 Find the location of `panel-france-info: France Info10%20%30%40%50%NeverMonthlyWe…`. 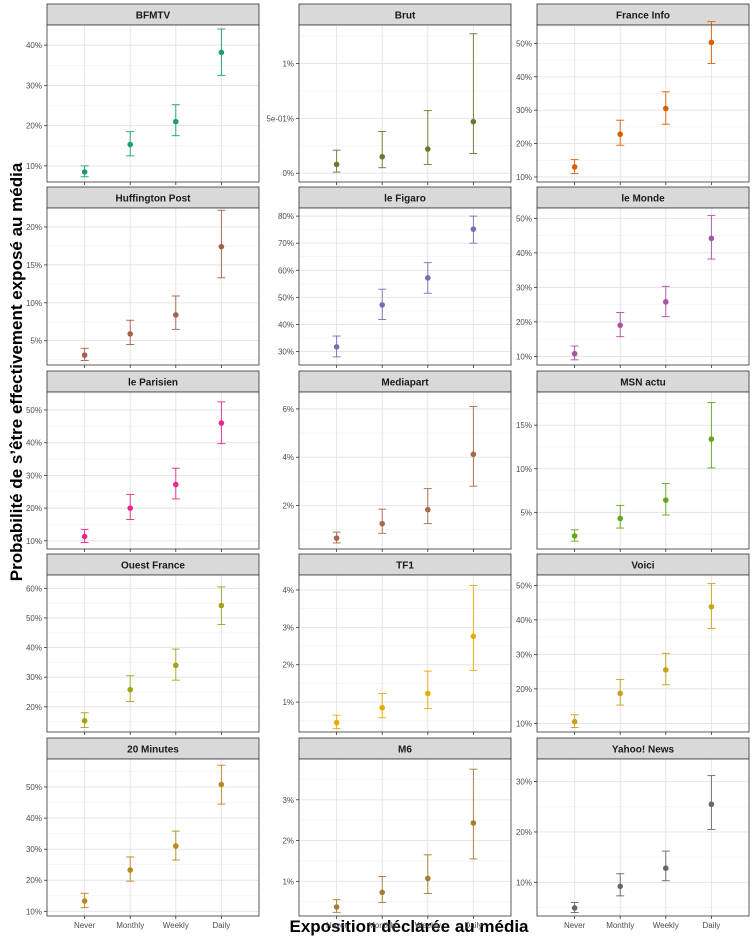

panel-france-info: France Info10%20%30%40%50%NeverMonthlyWe… is located at coordinates (633, 99).